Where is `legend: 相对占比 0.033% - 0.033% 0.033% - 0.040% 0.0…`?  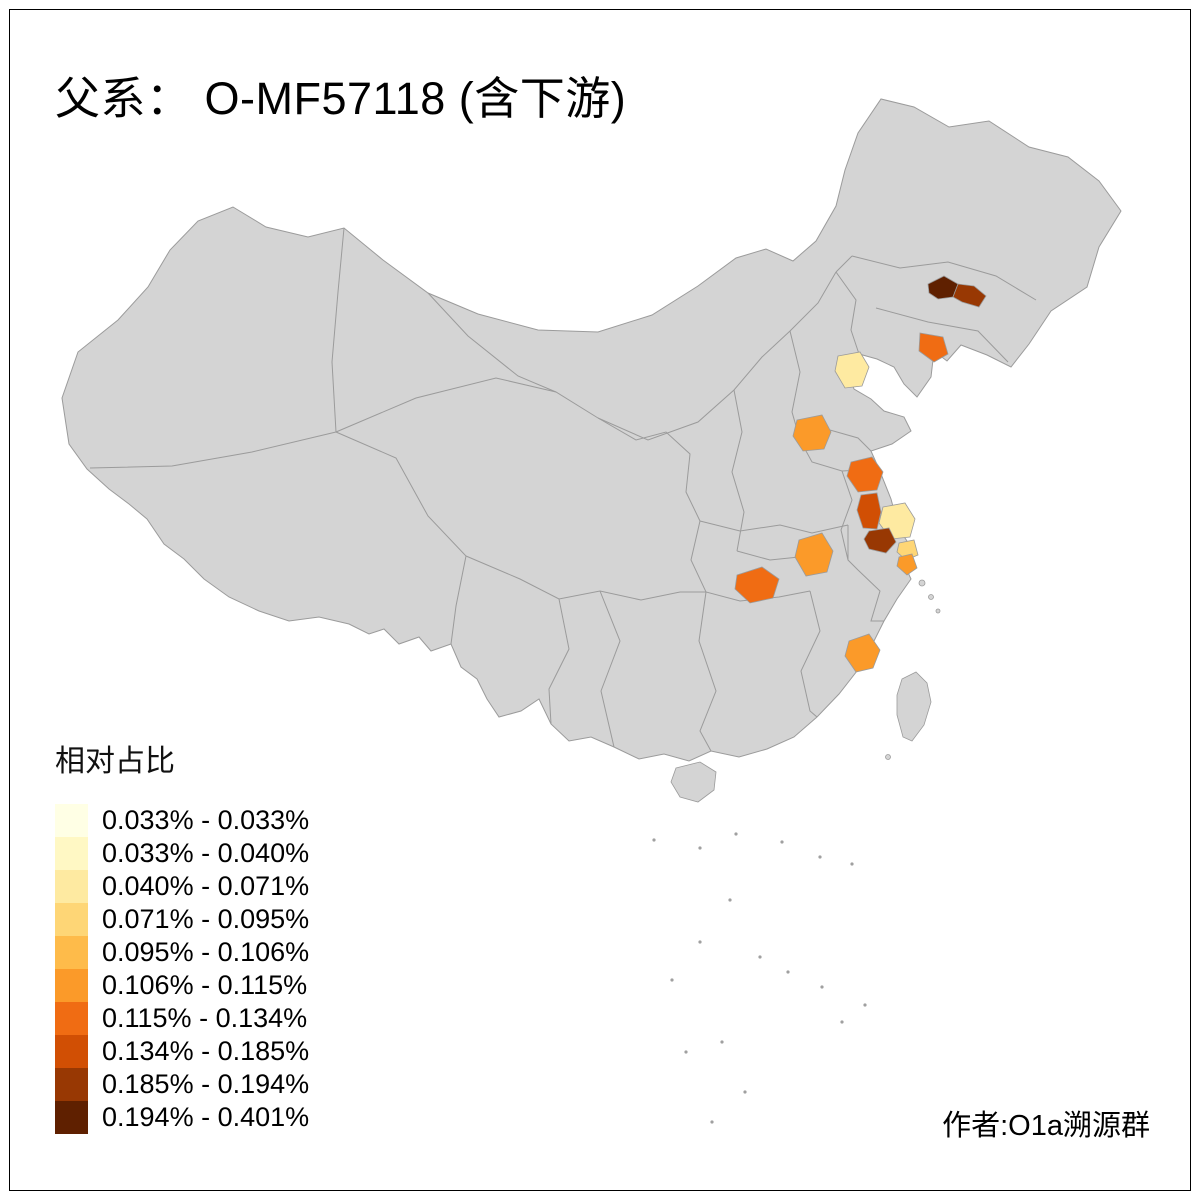
legend: 相对占比 0.033% - 0.033% 0.033% - 0.040% 0.0… is located at coordinates (182, 935).